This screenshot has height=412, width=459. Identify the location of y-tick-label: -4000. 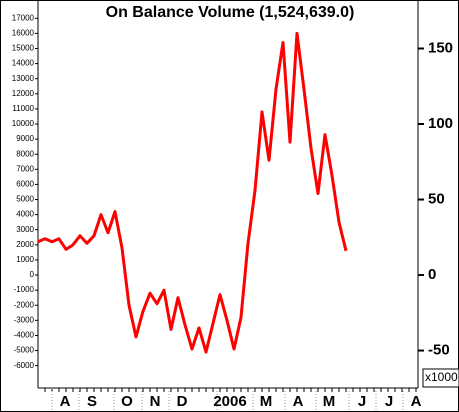
(24, 335).